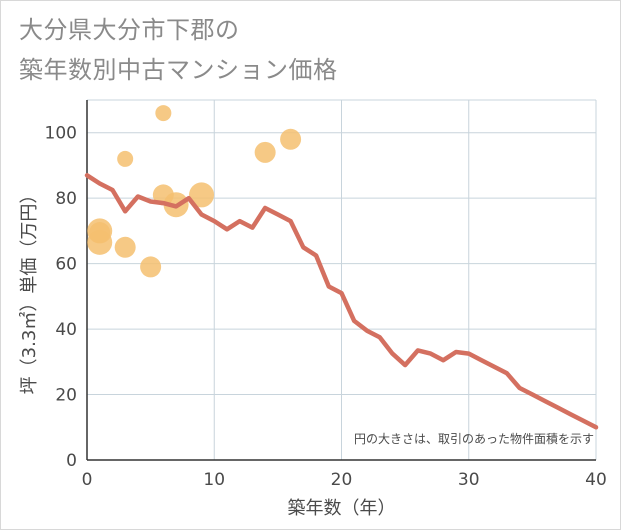  What do you see at coordinates (214, 480) in the screenshot?
I see `x-tick-label: 10` at bounding box center [214, 480].